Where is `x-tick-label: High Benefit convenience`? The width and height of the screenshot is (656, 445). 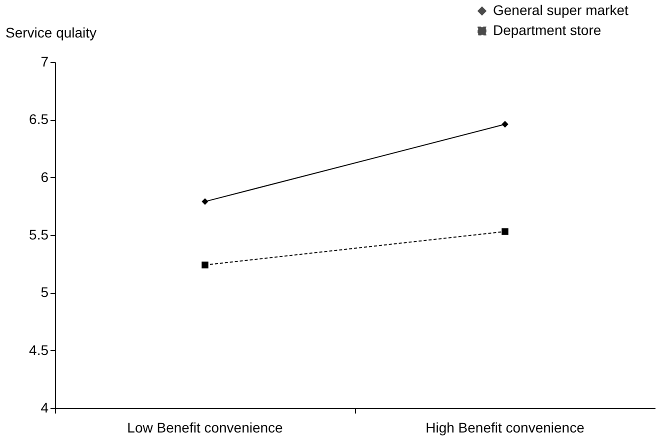
x-tick-label: High Benefit convenience is located at coordinates (505, 428).